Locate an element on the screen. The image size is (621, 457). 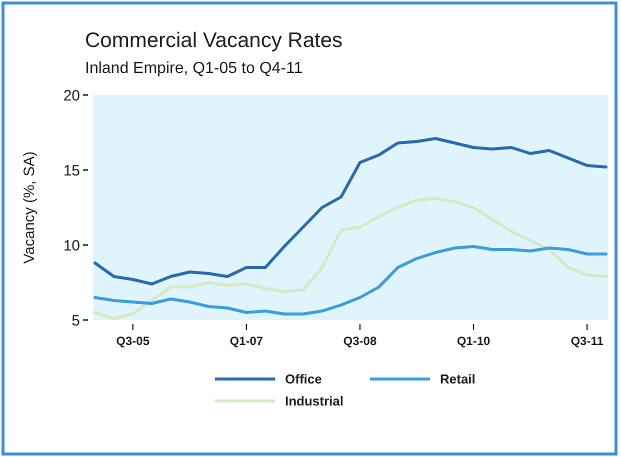
legend-label: Retail is located at coordinates (458, 379).